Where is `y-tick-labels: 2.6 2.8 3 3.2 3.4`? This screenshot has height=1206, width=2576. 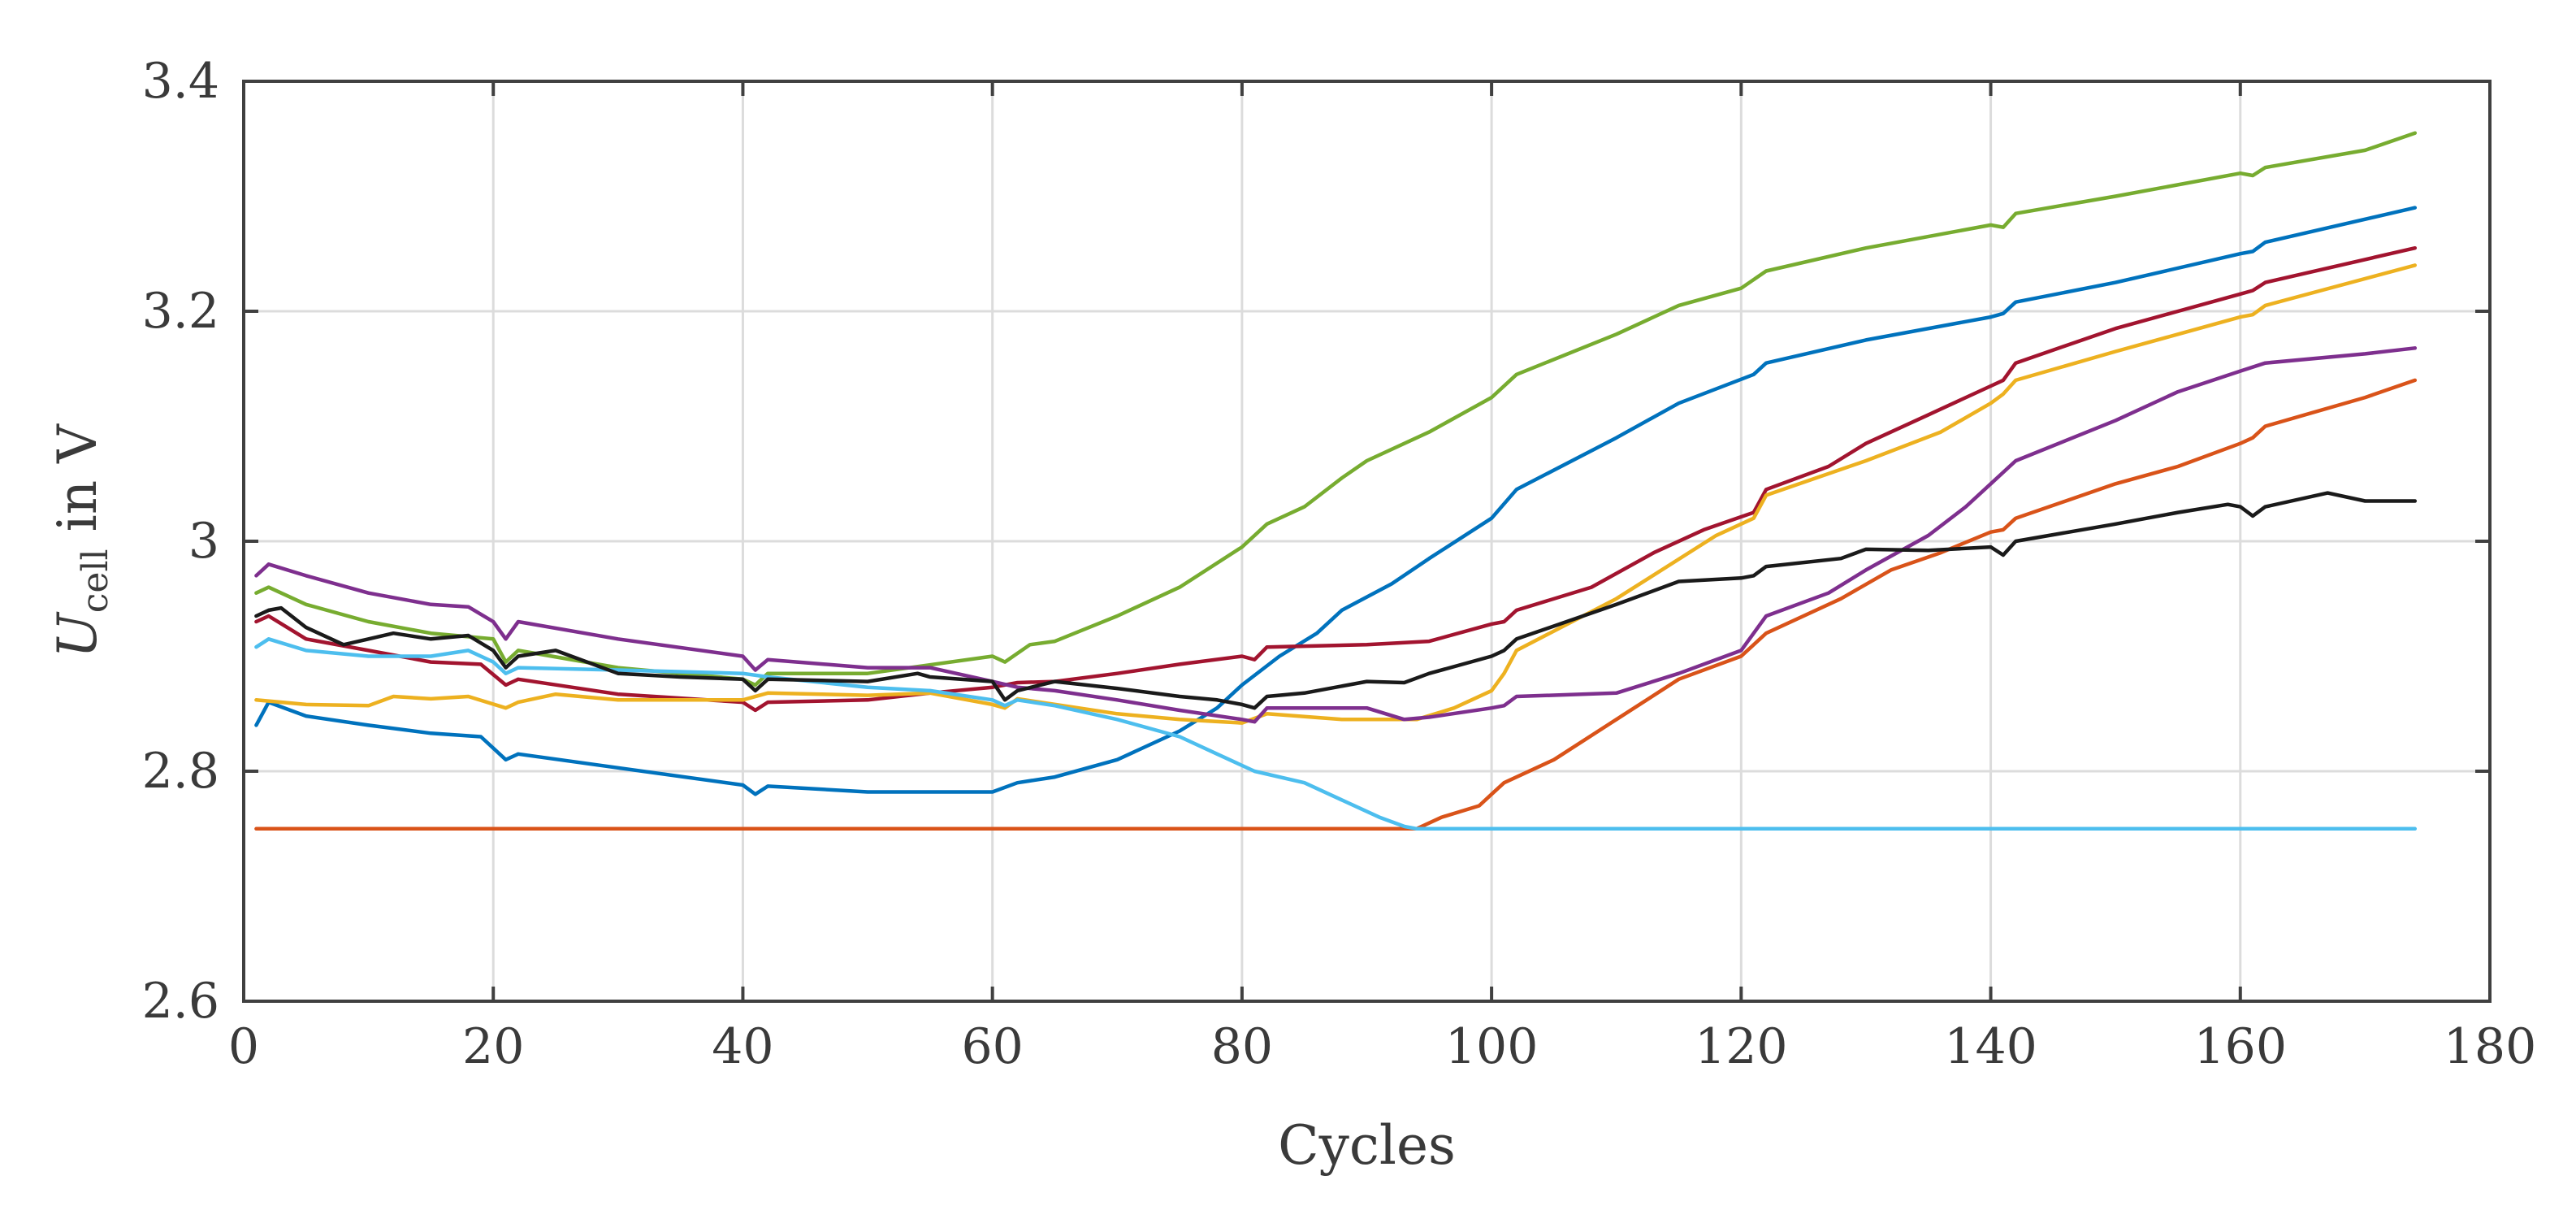
y-tick-labels: 2.6 2.8 3 3.2 3.4 is located at coordinates (181, 541).